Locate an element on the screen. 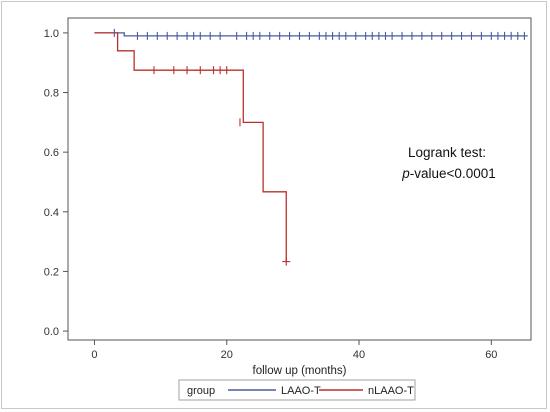  y-tick-label: 0.2 is located at coordinates (51, 272).